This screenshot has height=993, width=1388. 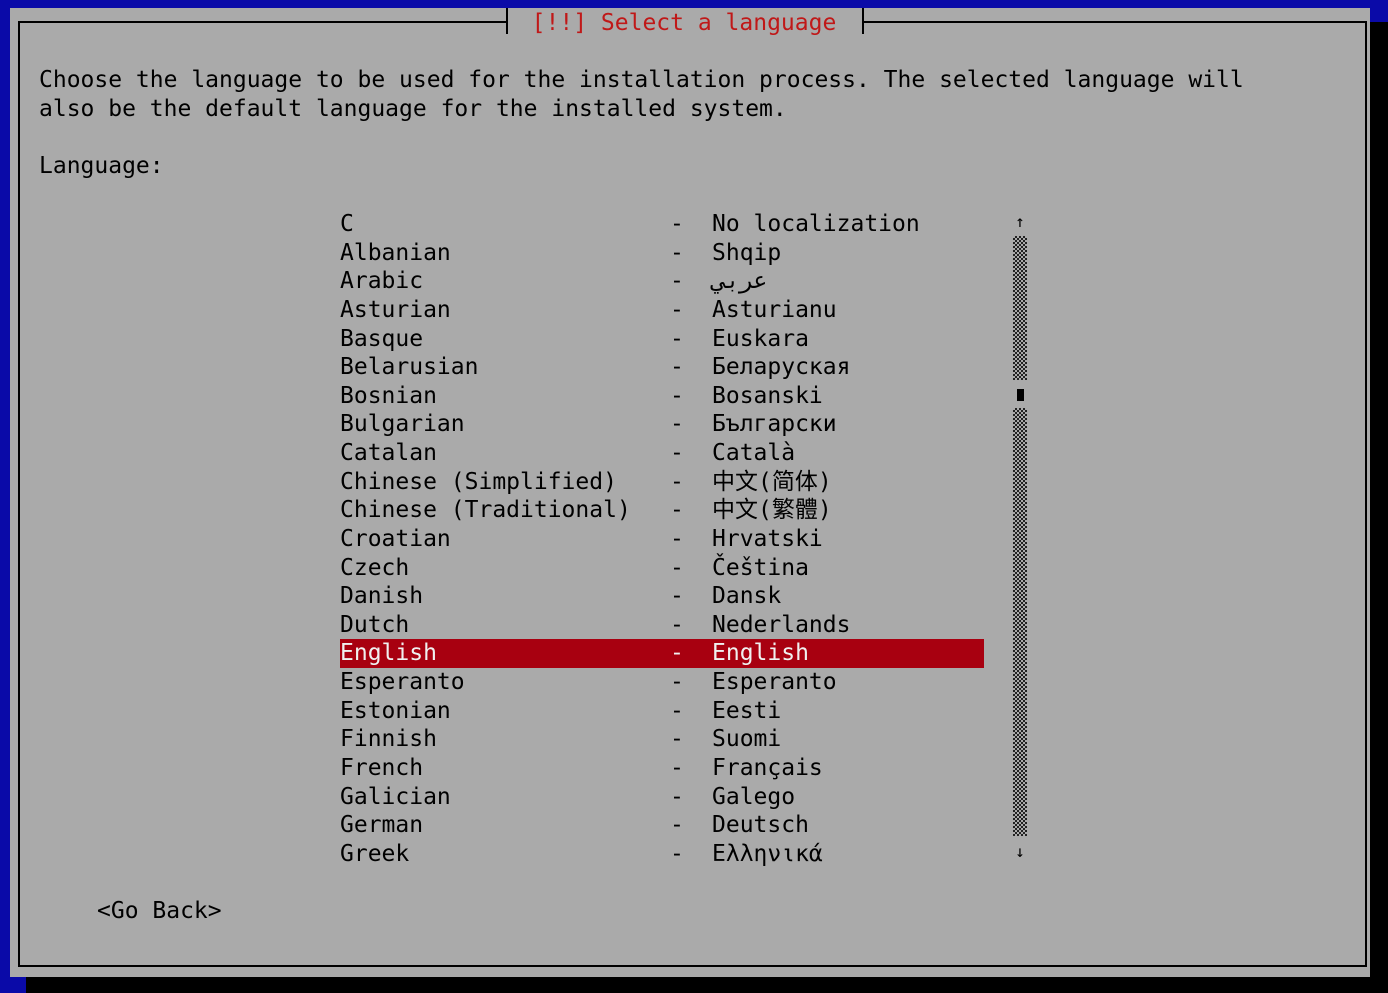 What do you see at coordinates (754, 796) in the screenshot?
I see `language-native-name: Galego` at bounding box center [754, 796].